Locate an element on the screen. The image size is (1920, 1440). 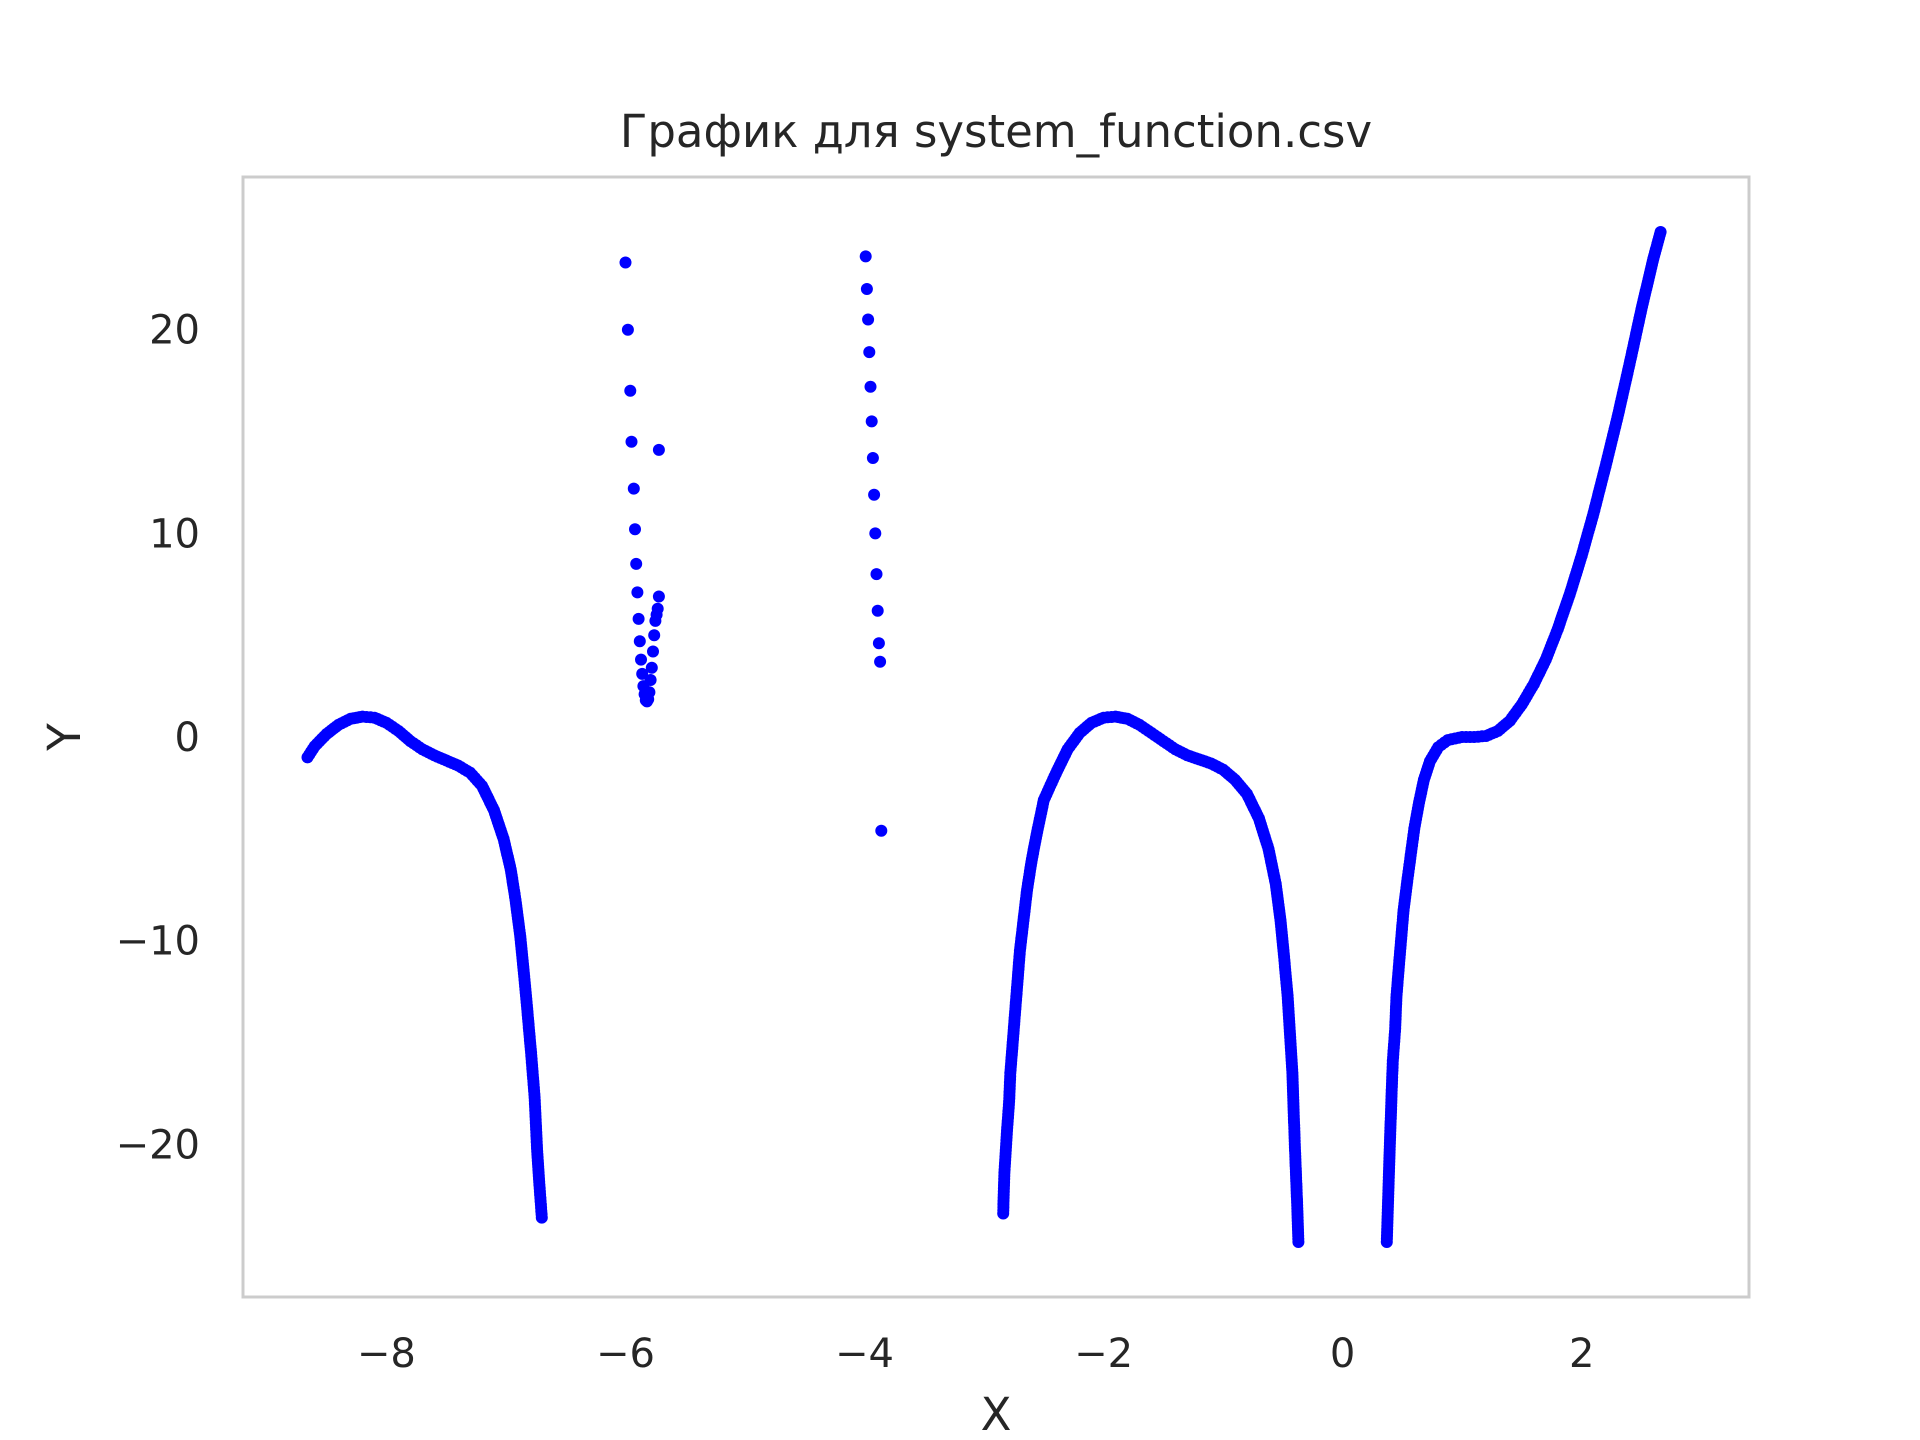
y-tick-label: 10 is located at coordinates (174, 534).